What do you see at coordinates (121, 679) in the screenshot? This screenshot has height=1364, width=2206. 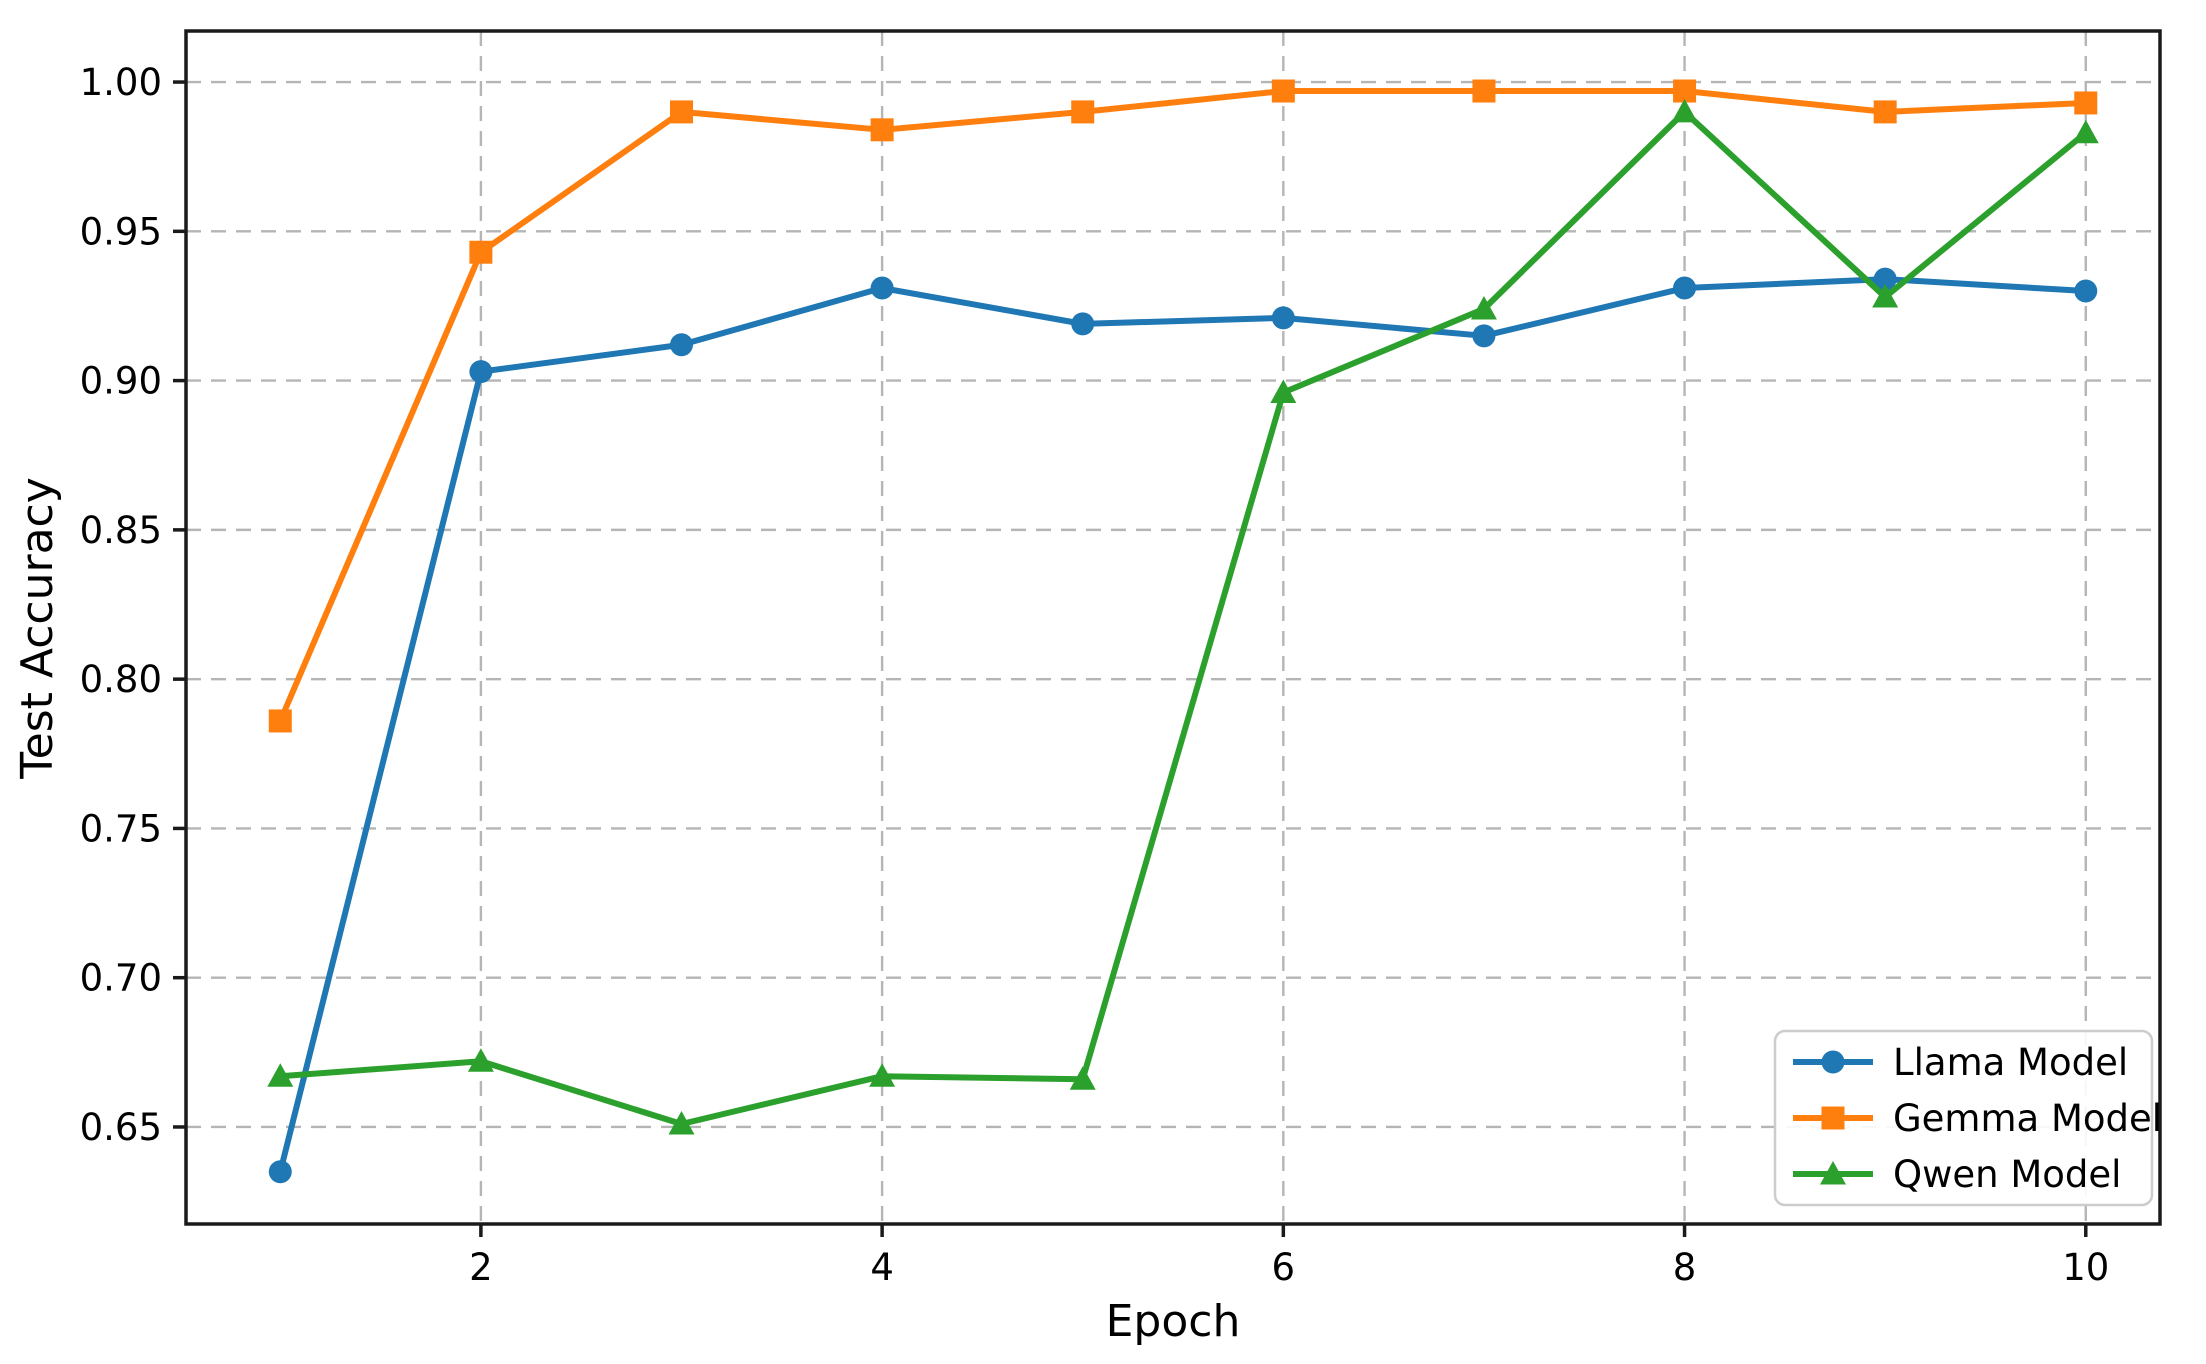 I see `y-tick-label: 0.80` at bounding box center [121, 679].